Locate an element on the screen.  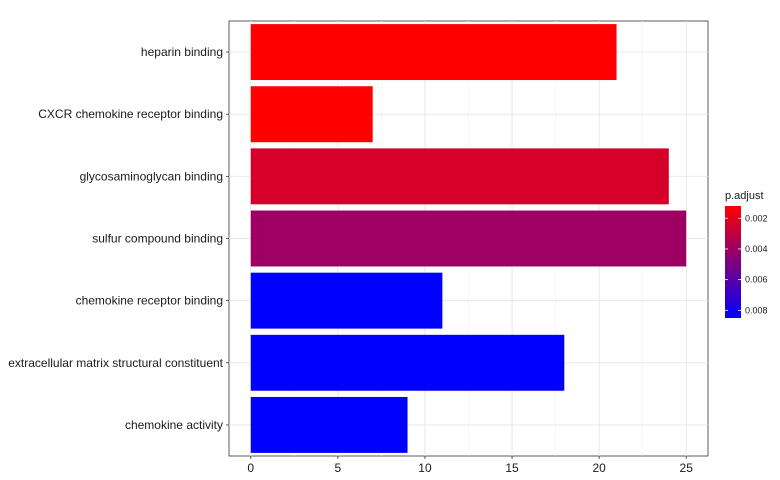
legend-title: p.adjust is located at coordinates (744, 196).